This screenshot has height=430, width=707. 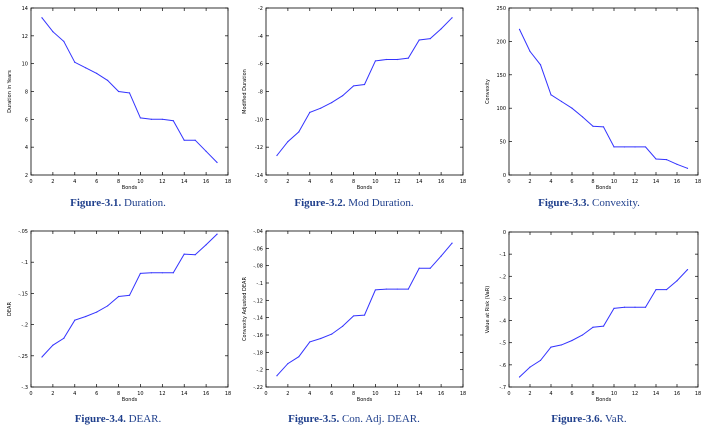 What do you see at coordinates (501, 109) in the screenshot?
I see `y-tick-label: 100` at bounding box center [501, 109].